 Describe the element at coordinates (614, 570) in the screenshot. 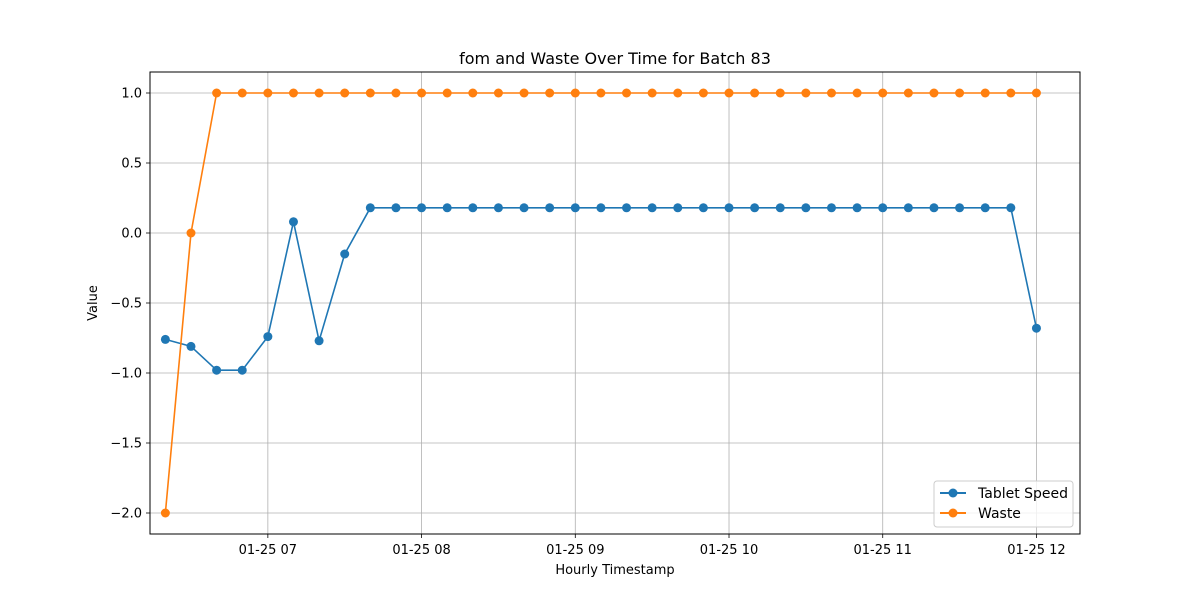

I see `x-axis-label: Hourly Timestamp` at that location.